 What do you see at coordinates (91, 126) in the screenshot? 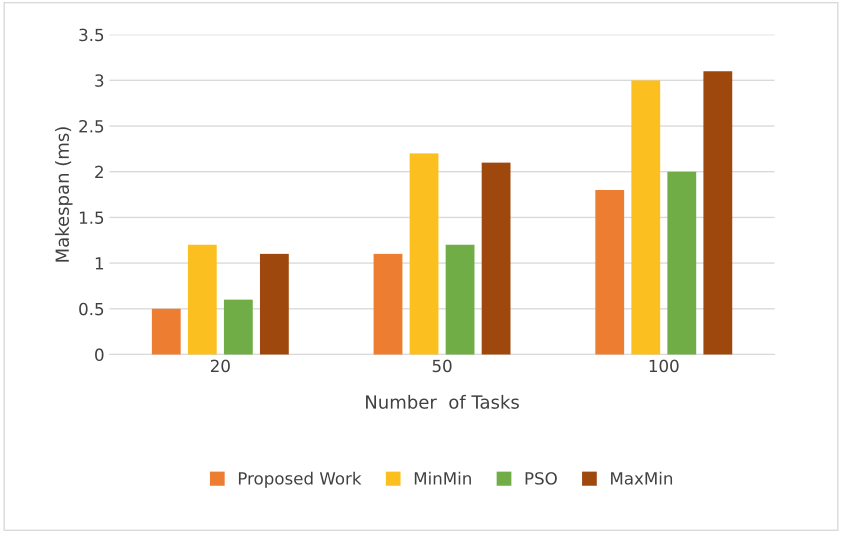
I see `y-tick-label: 2.5` at bounding box center [91, 126].